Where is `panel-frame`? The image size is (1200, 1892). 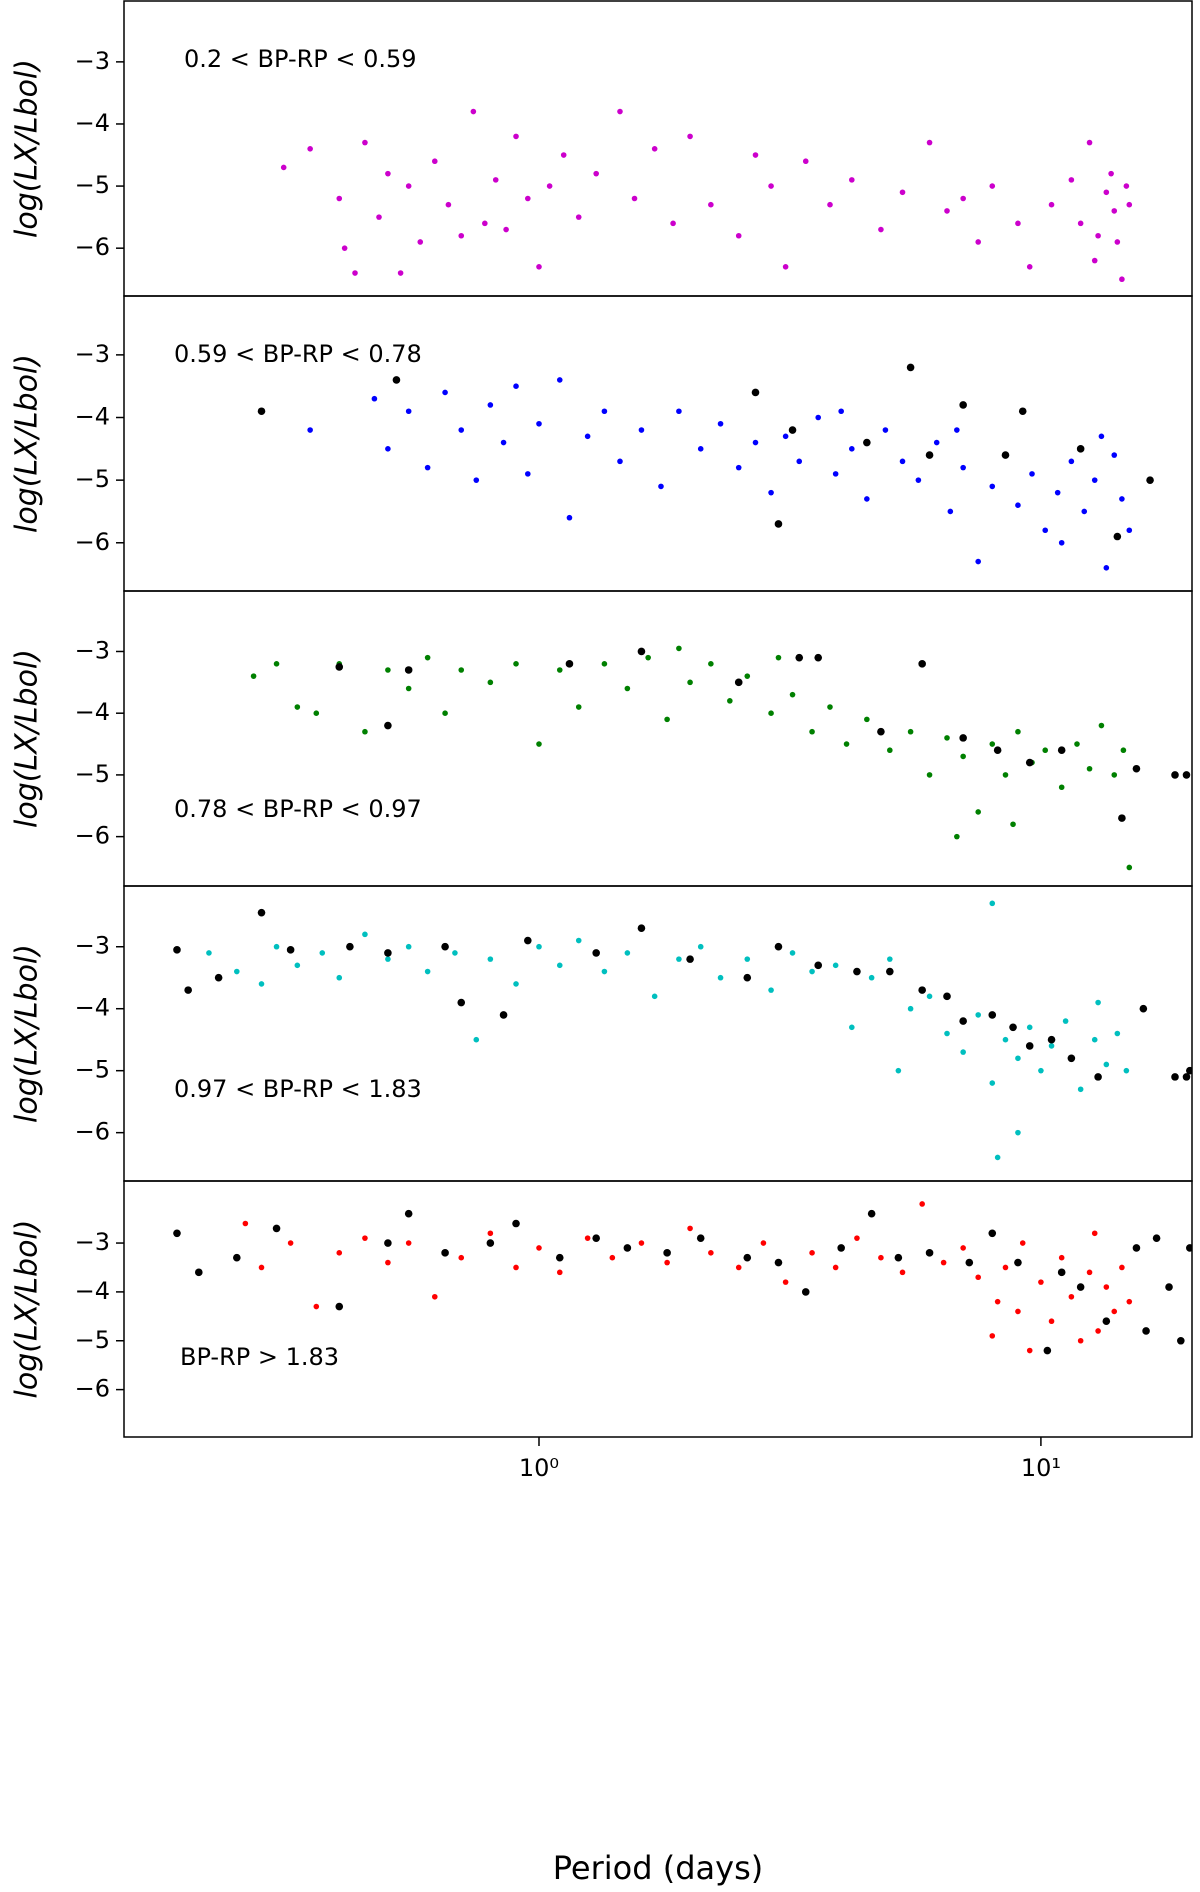 panel-frame is located at coordinates (658, 1033).